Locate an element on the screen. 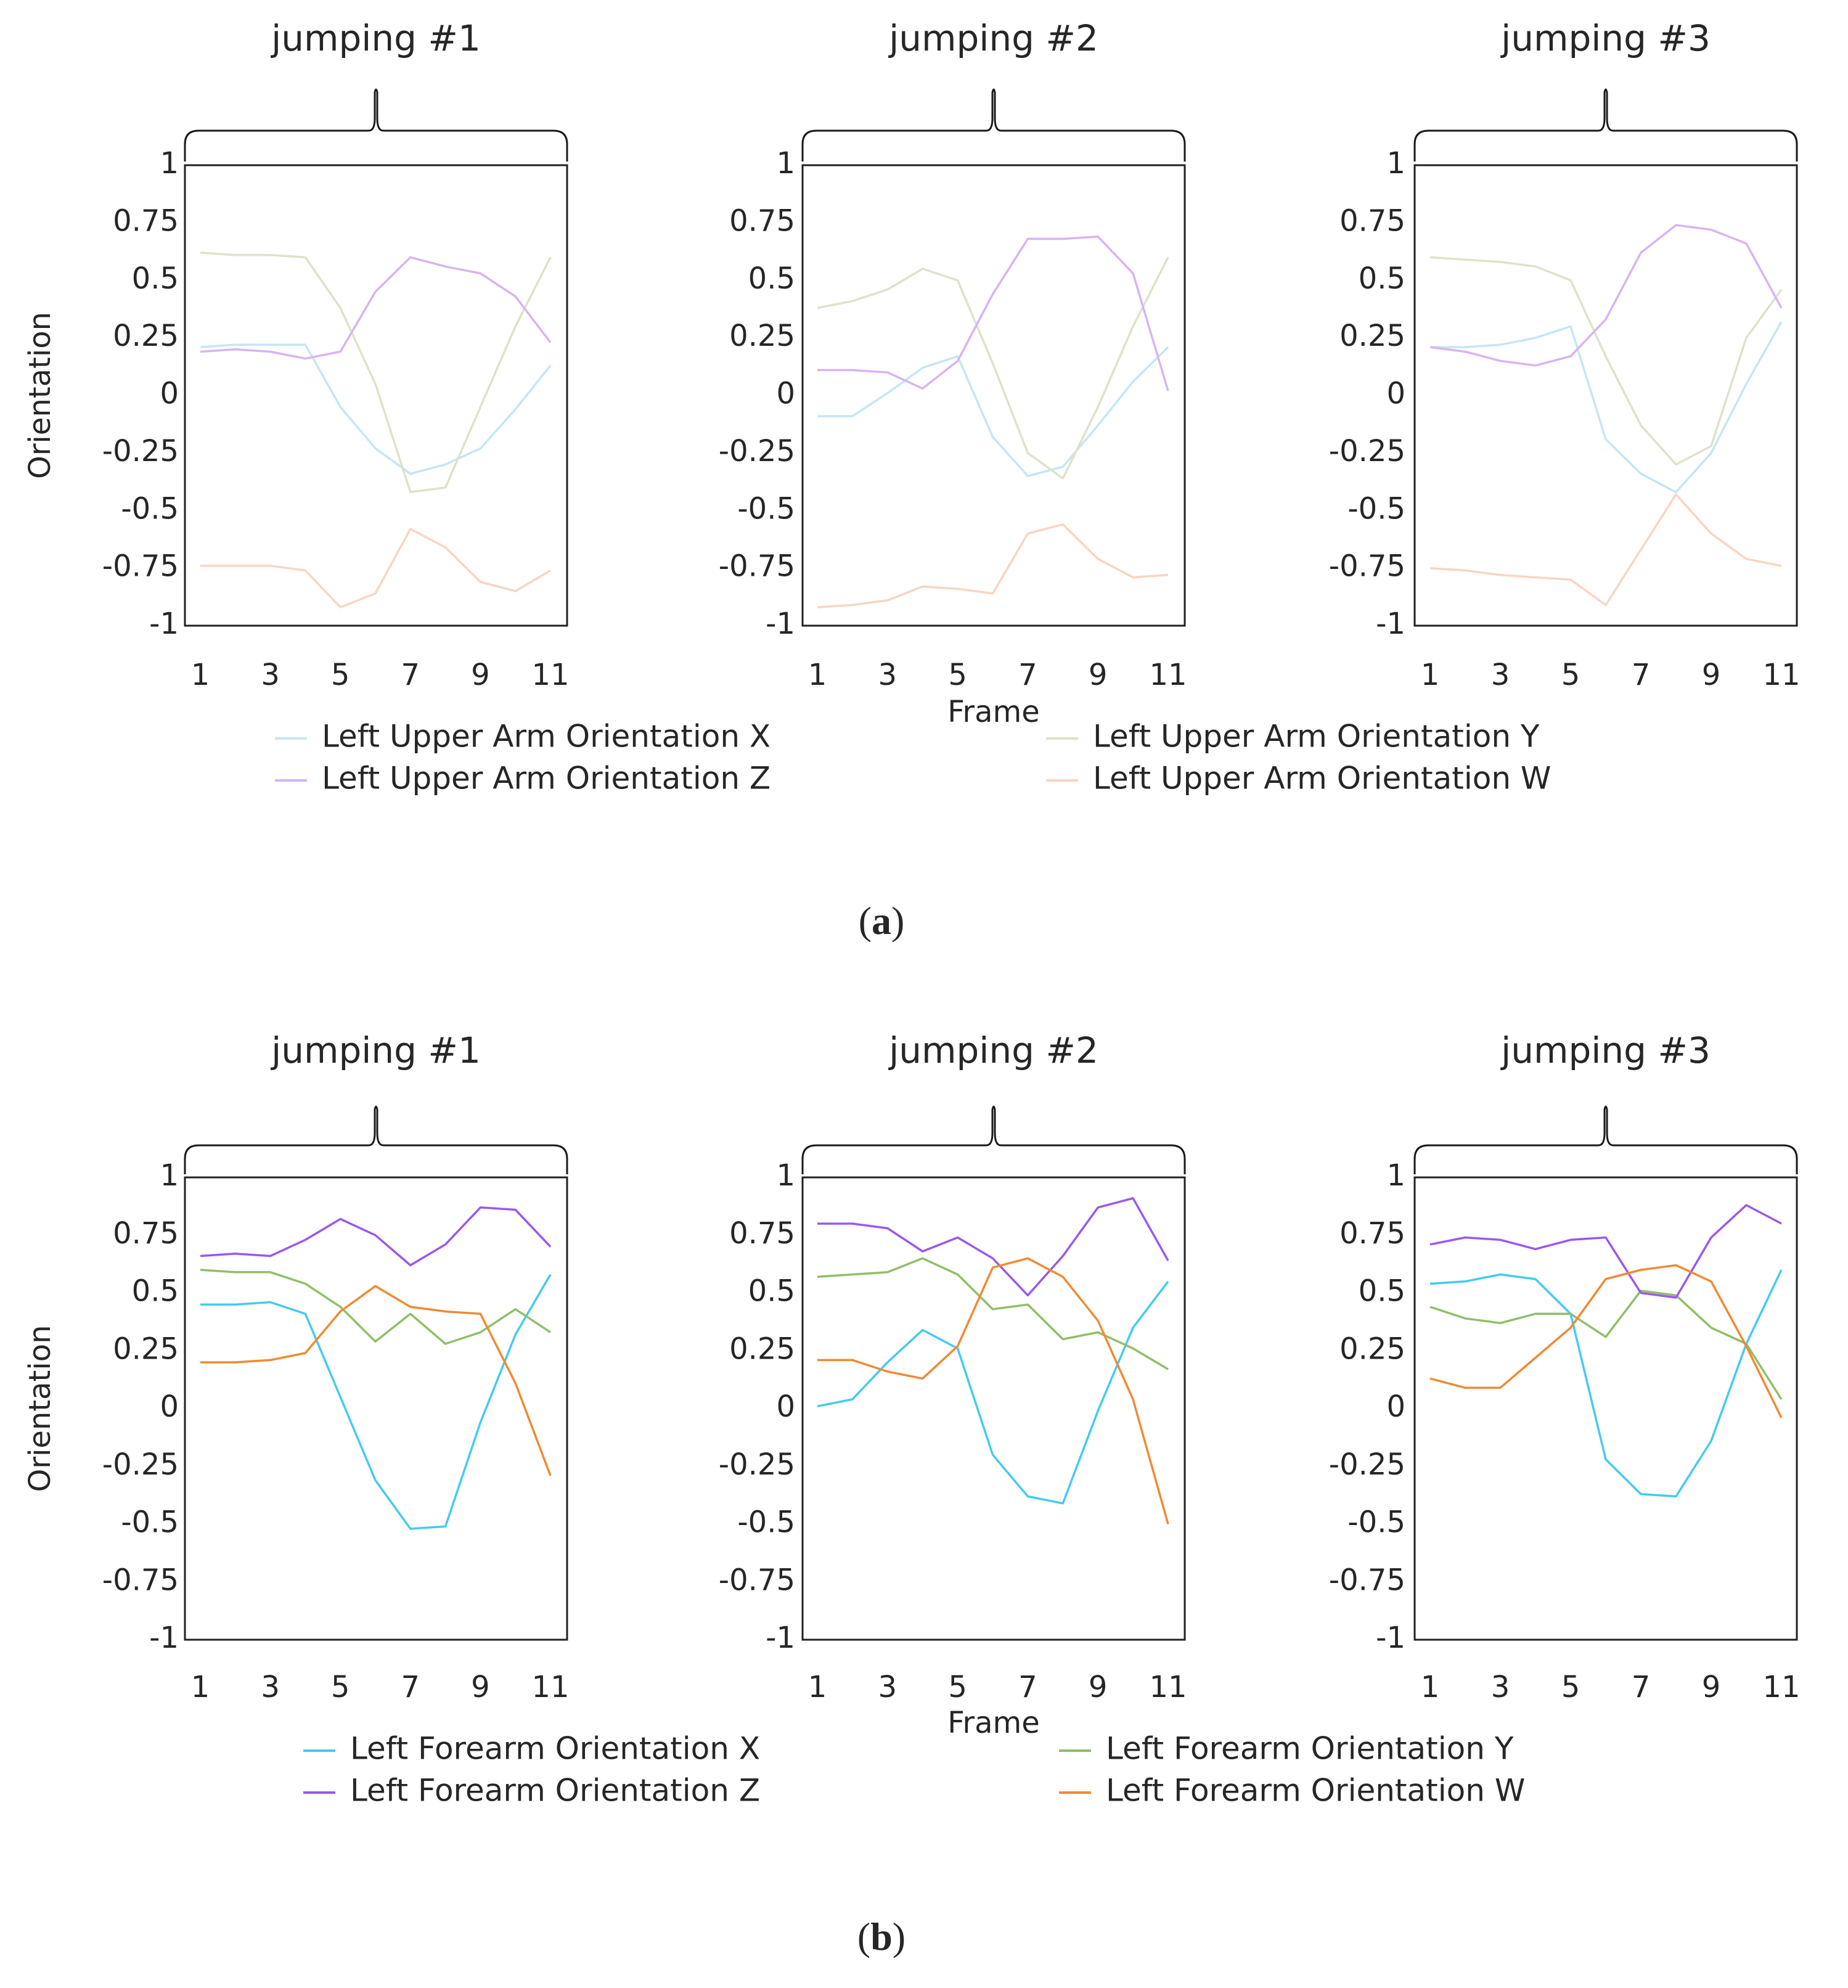  legend-label: Left Upper Arm Orientation W is located at coordinates (1322, 779).